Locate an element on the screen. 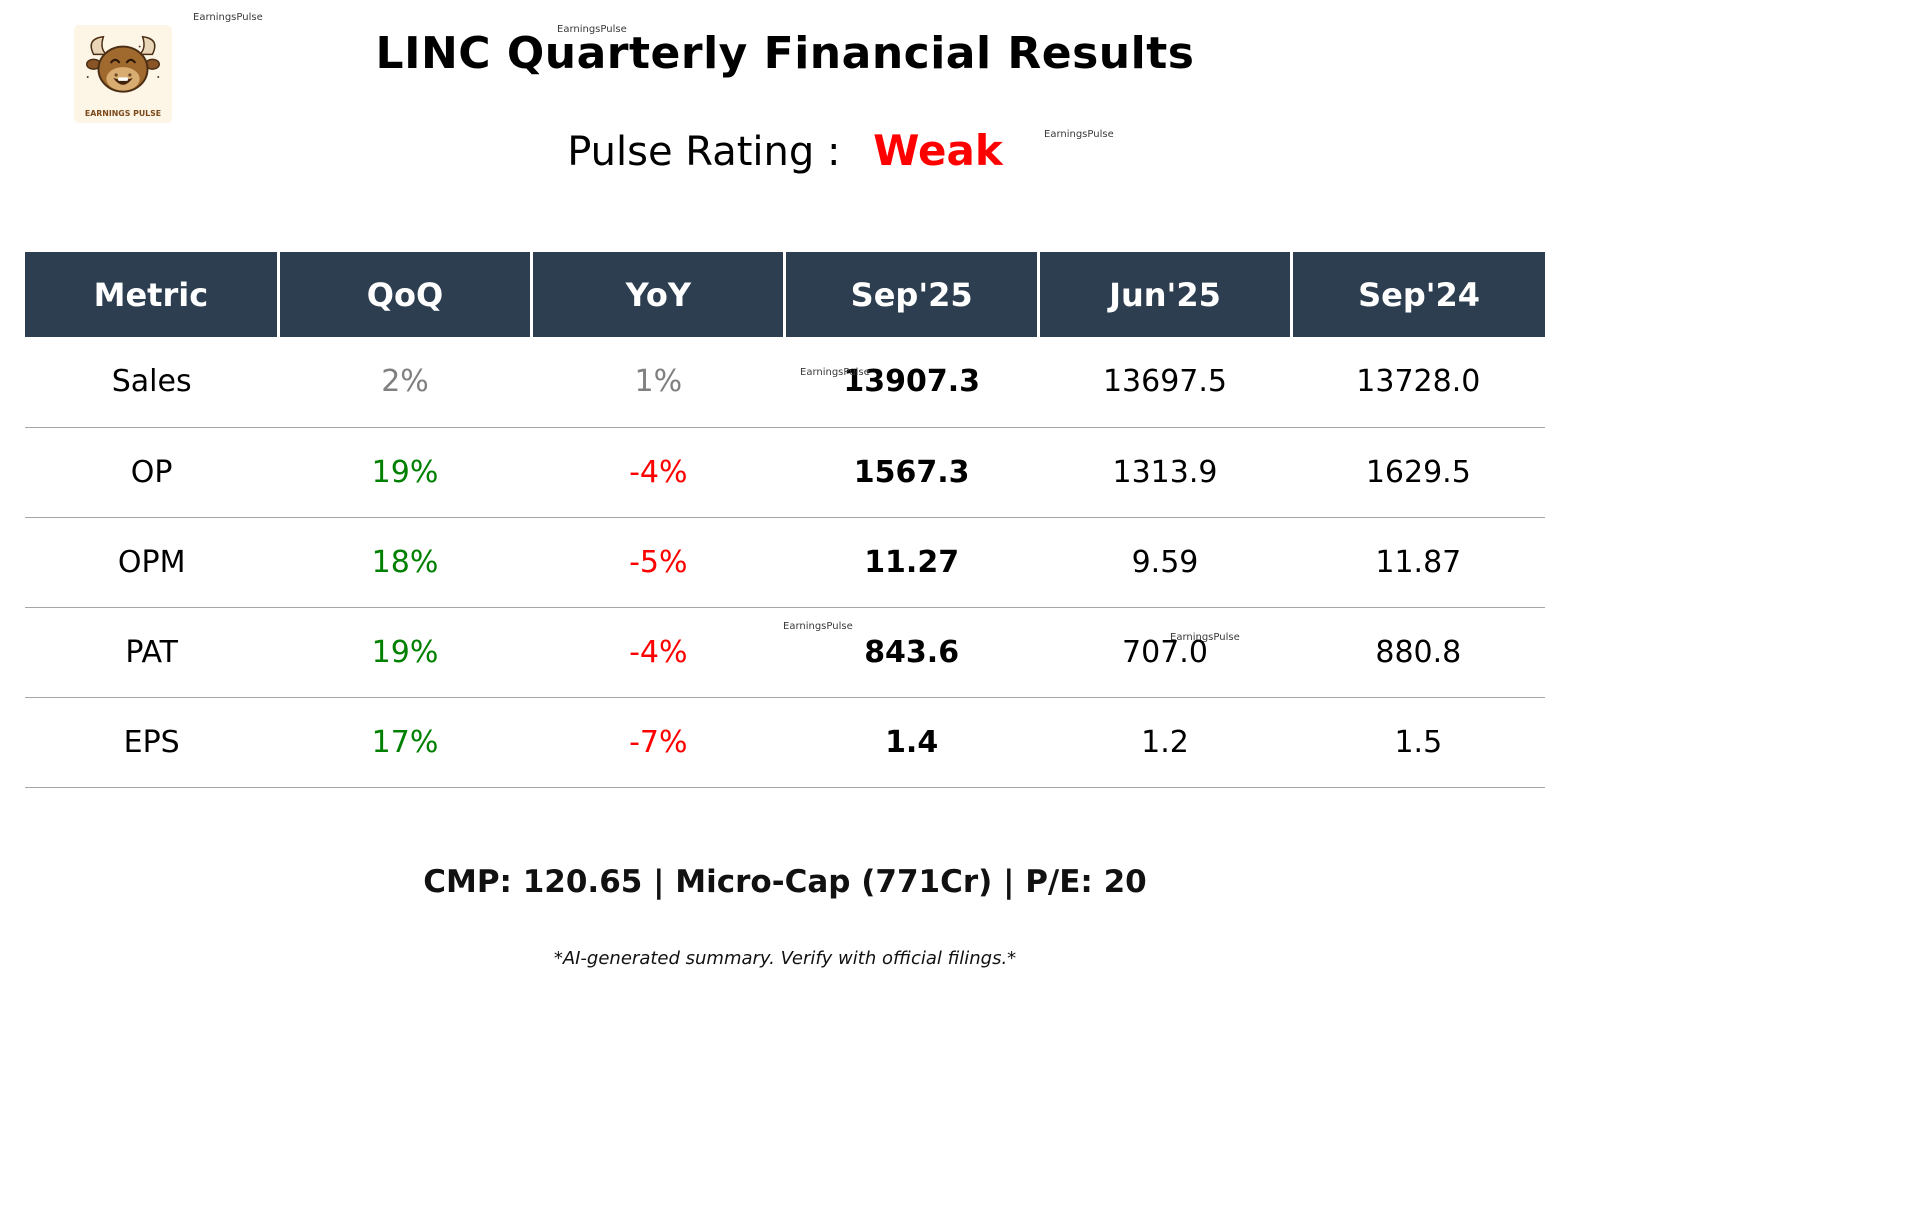 The height and width of the screenshot is (1220, 1919). yoy-cell: -7% is located at coordinates (658, 742).